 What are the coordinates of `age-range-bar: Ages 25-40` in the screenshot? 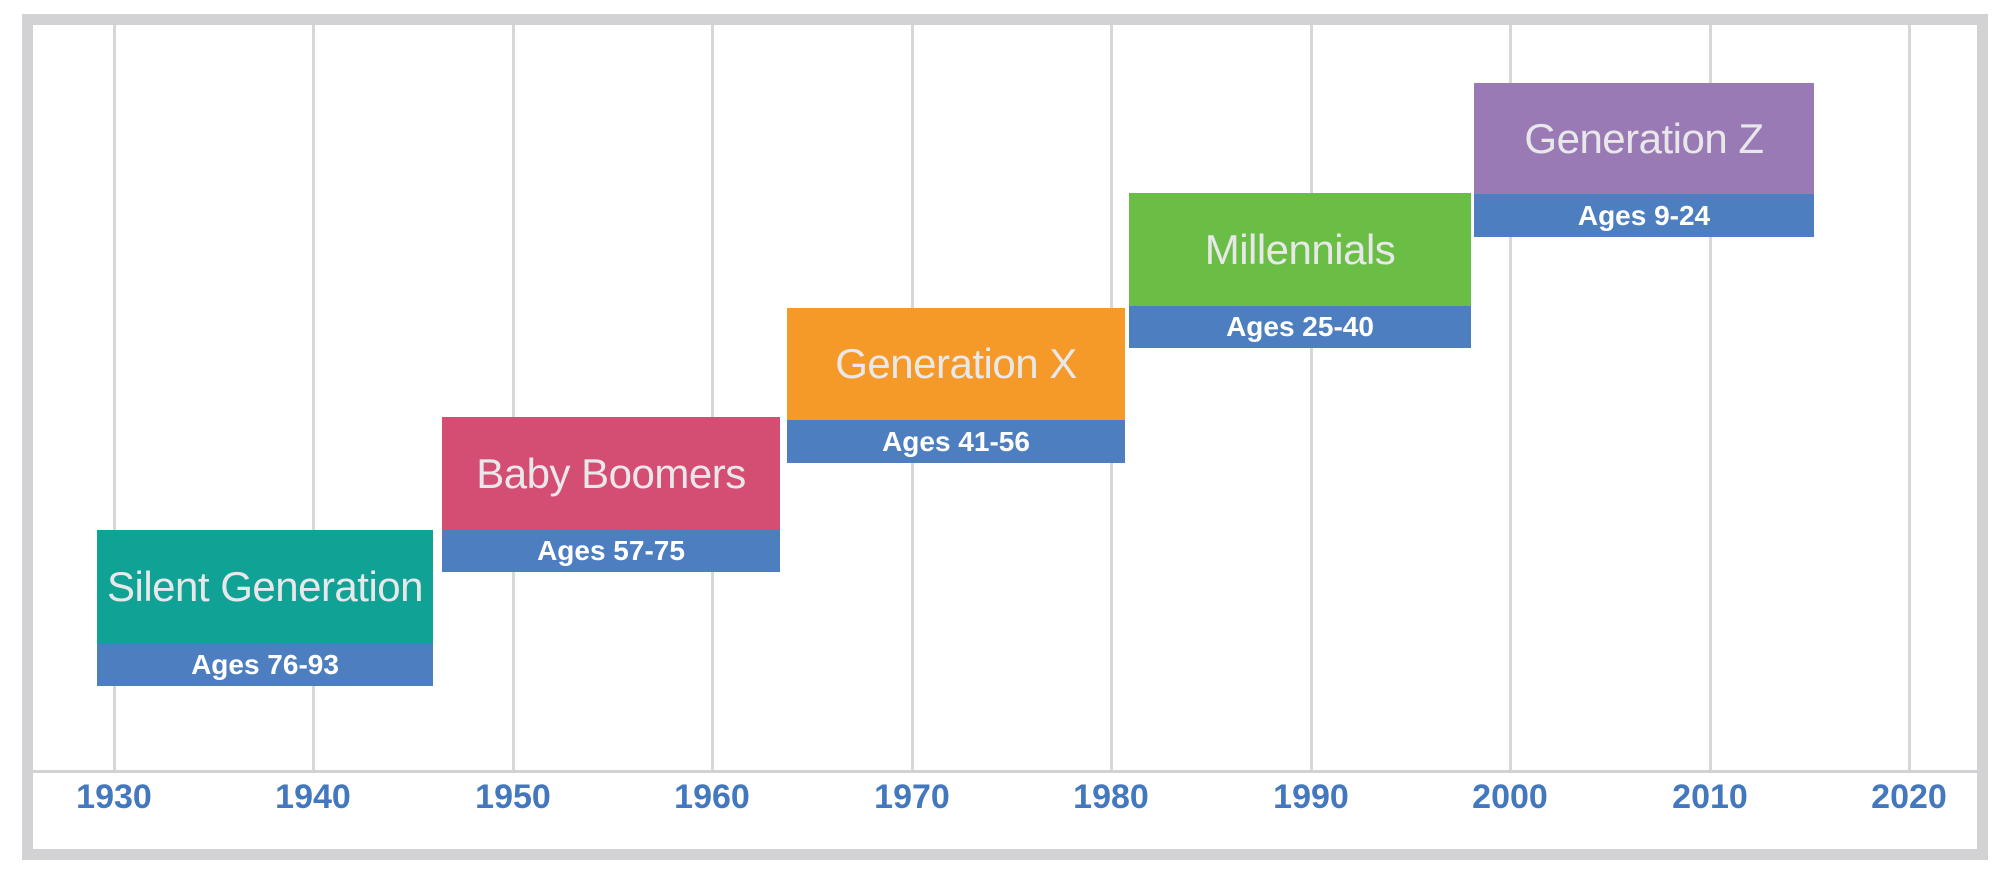 It's located at (1300, 327).